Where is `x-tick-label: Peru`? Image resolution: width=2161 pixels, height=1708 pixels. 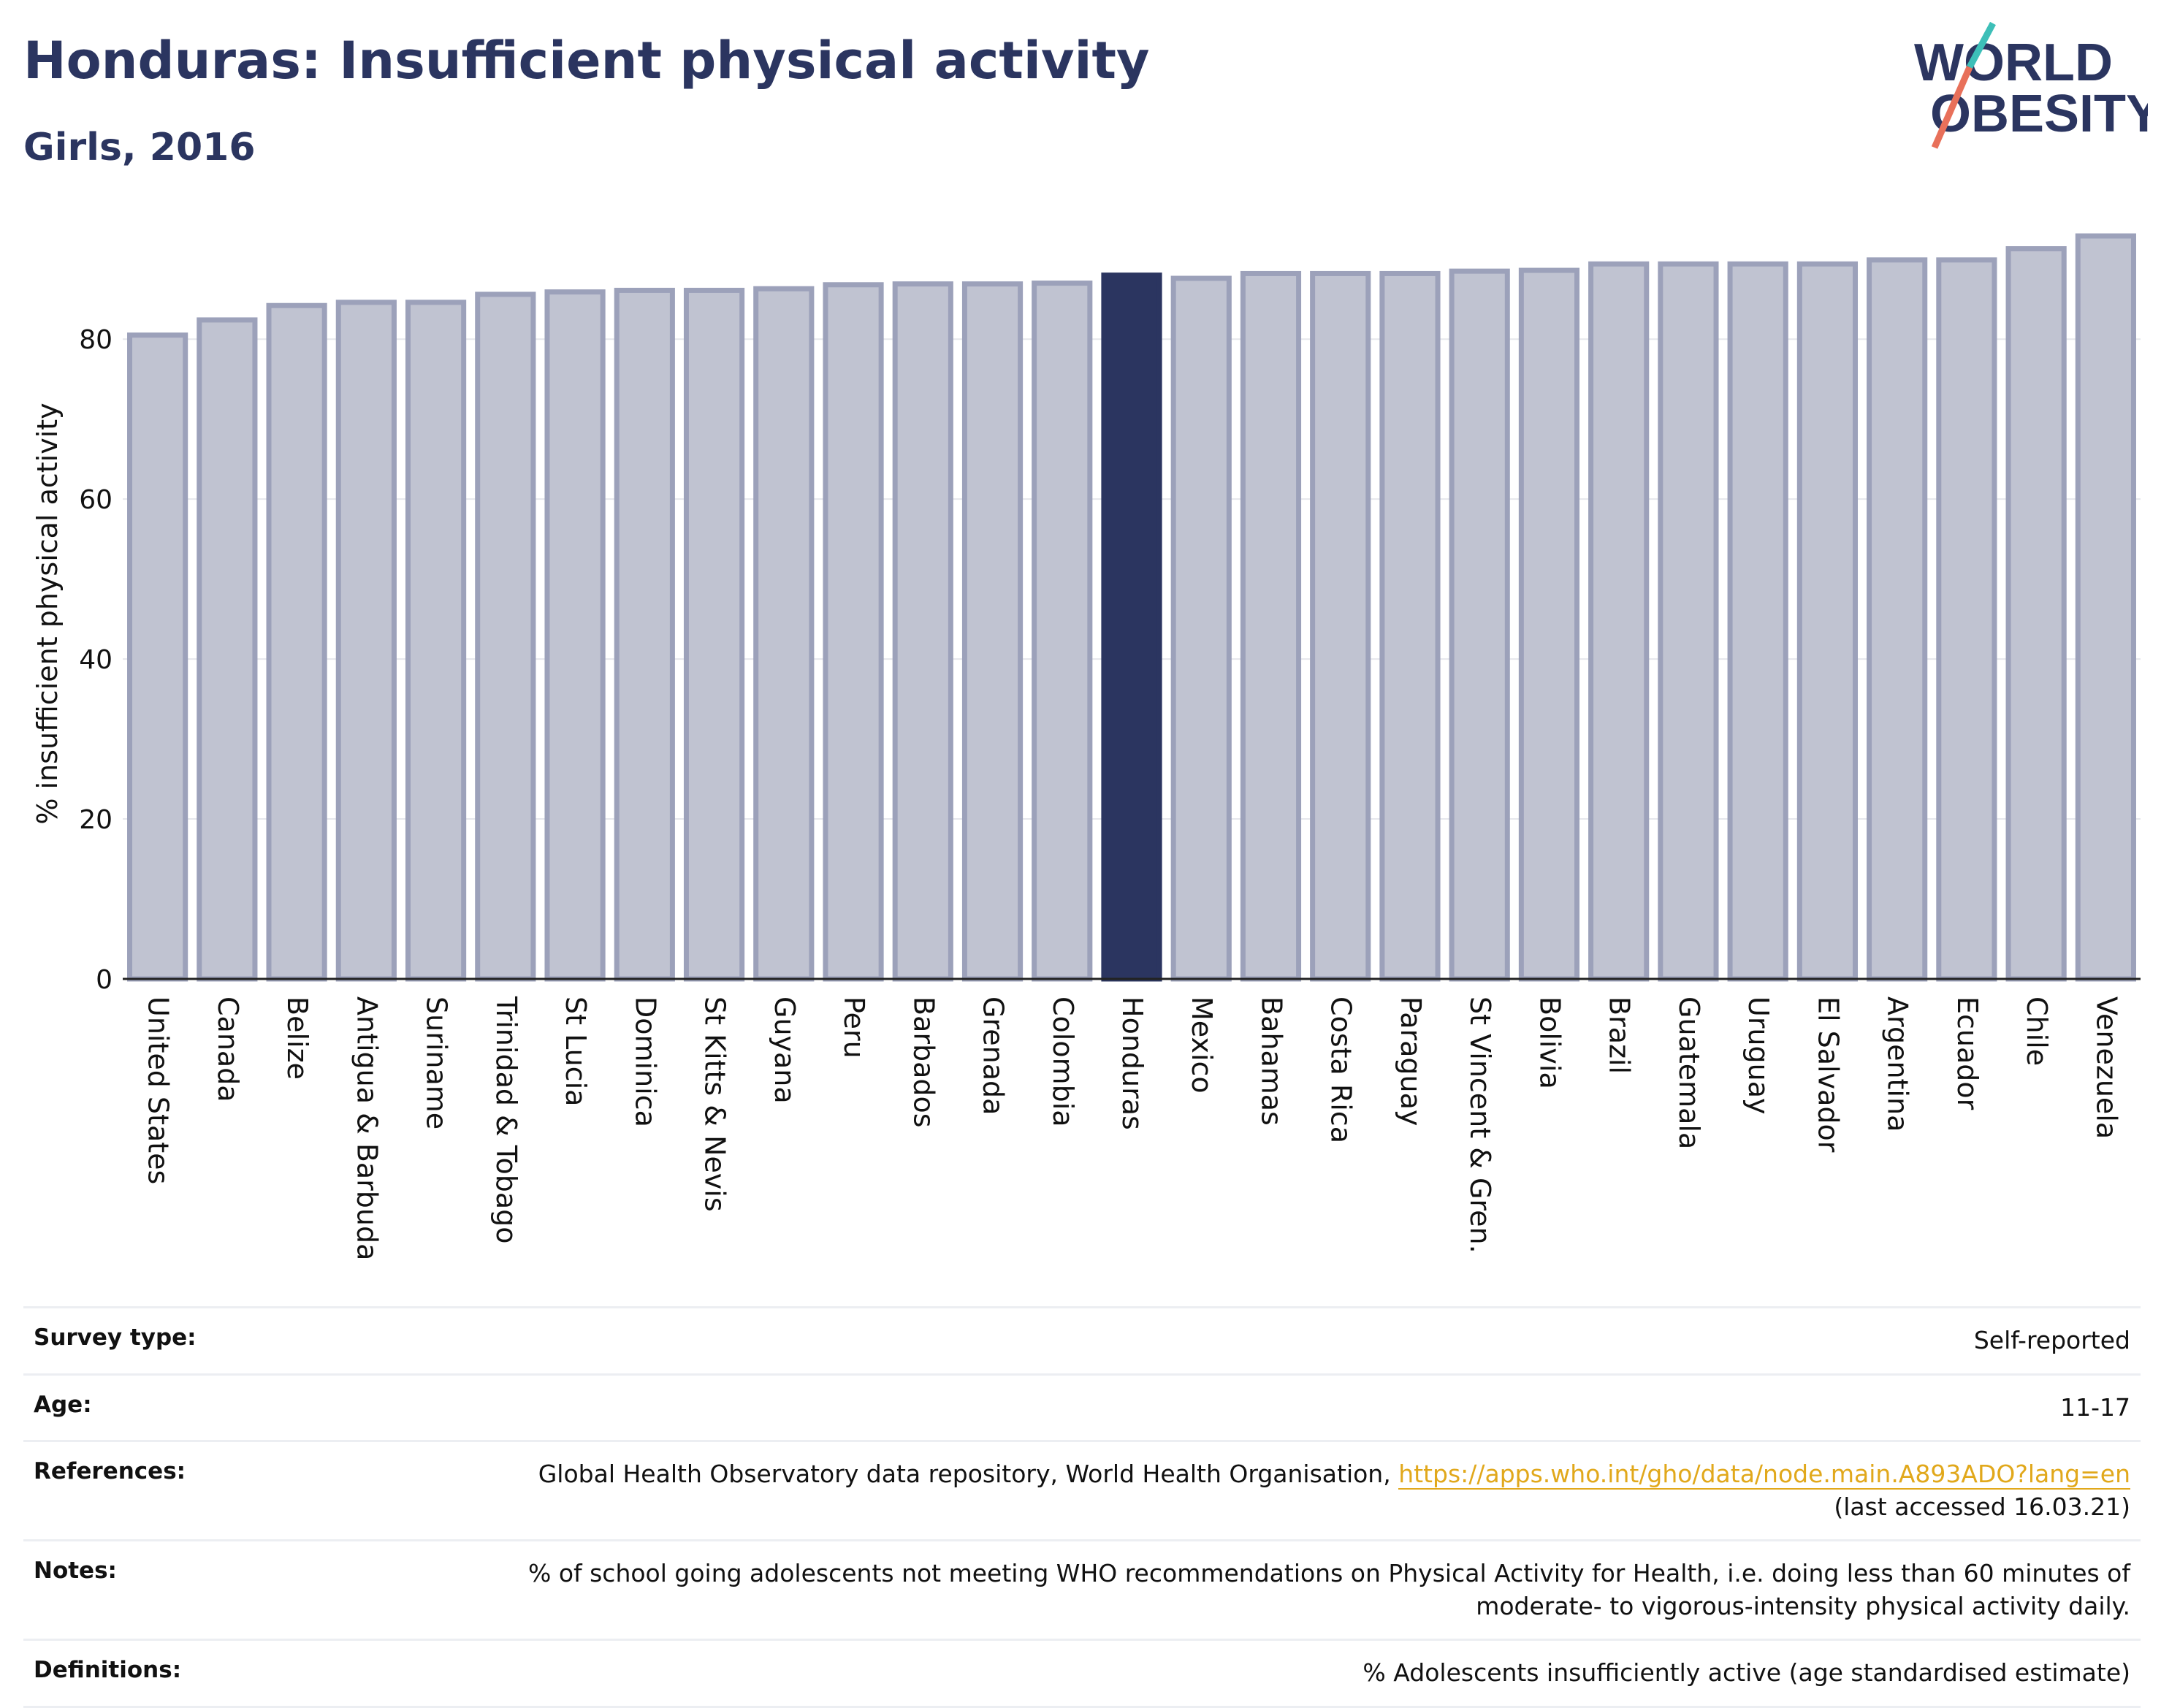
x-tick-label: Peru is located at coordinates (854, 1027).